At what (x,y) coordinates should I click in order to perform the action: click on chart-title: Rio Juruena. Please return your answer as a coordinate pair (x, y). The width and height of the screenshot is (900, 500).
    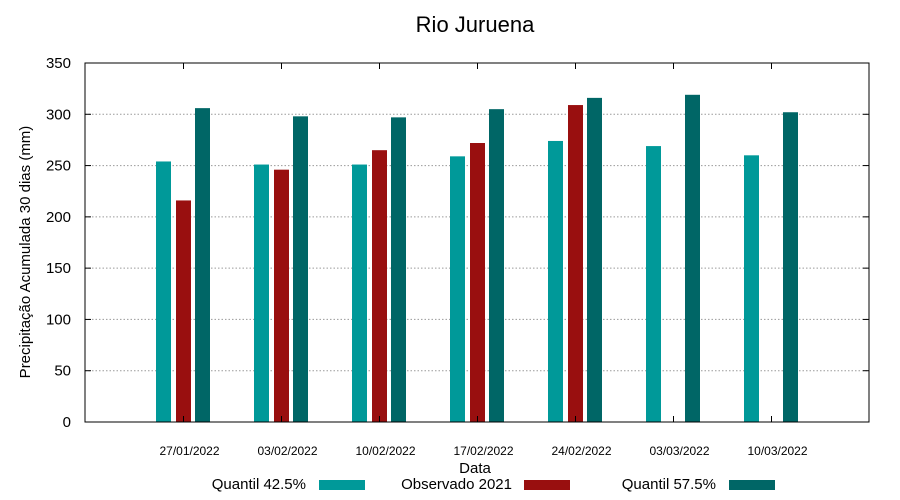
    Looking at the image, I should click on (475, 24).